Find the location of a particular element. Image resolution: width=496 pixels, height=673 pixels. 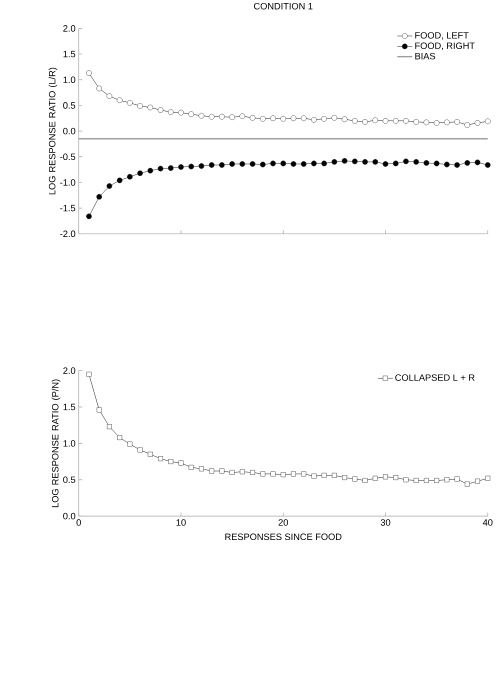

y-tick-label: 1.5 is located at coordinates (70, 407).